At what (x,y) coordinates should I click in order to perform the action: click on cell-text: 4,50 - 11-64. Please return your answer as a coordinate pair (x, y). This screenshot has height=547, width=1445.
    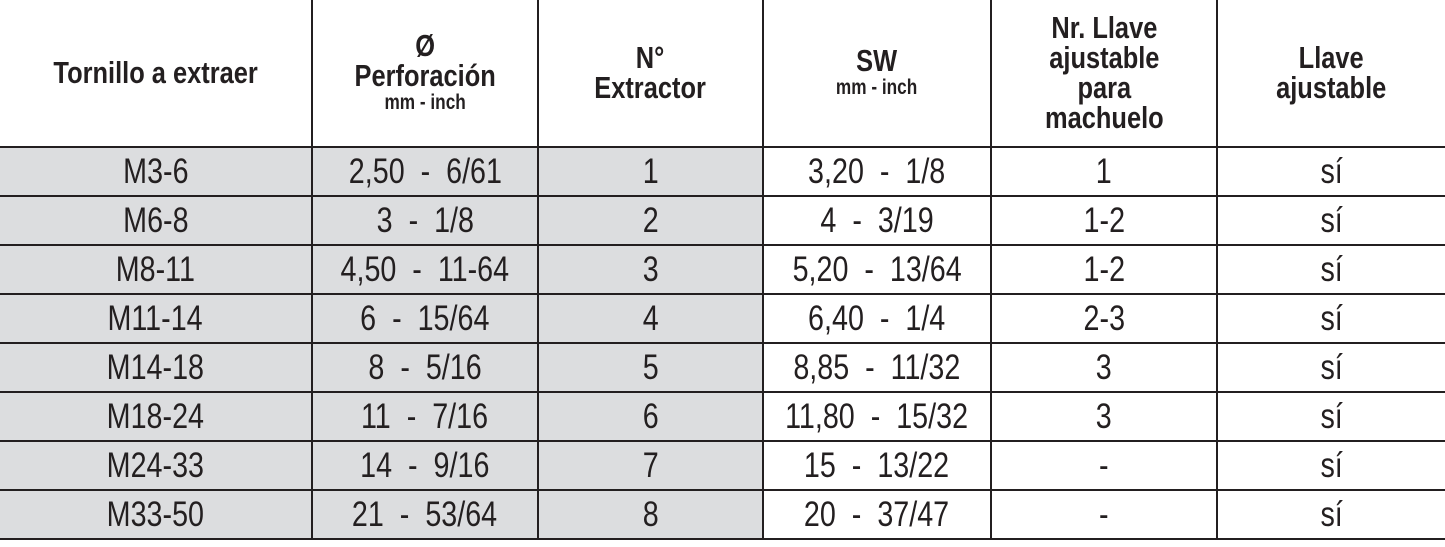
    Looking at the image, I should click on (425, 269).